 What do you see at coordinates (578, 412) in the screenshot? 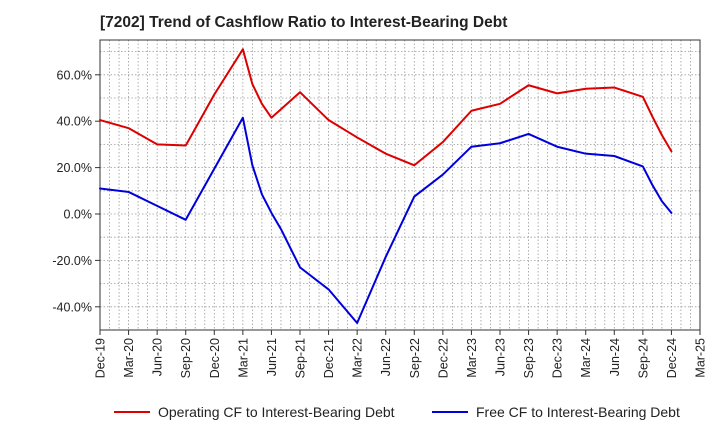
I see `legend-label-free-cf: Free CF to Interest-Bearing Debt` at bounding box center [578, 412].